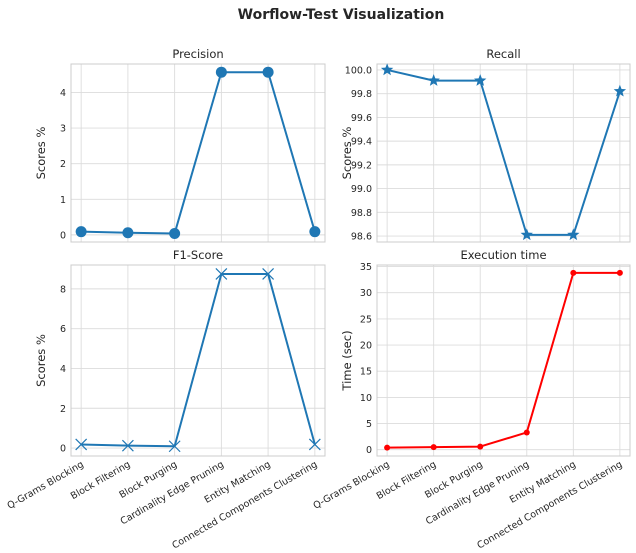 The height and width of the screenshot is (553, 636). What do you see at coordinates (361, 189) in the screenshot?
I see `y-tick-label: 99.0` at bounding box center [361, 189].